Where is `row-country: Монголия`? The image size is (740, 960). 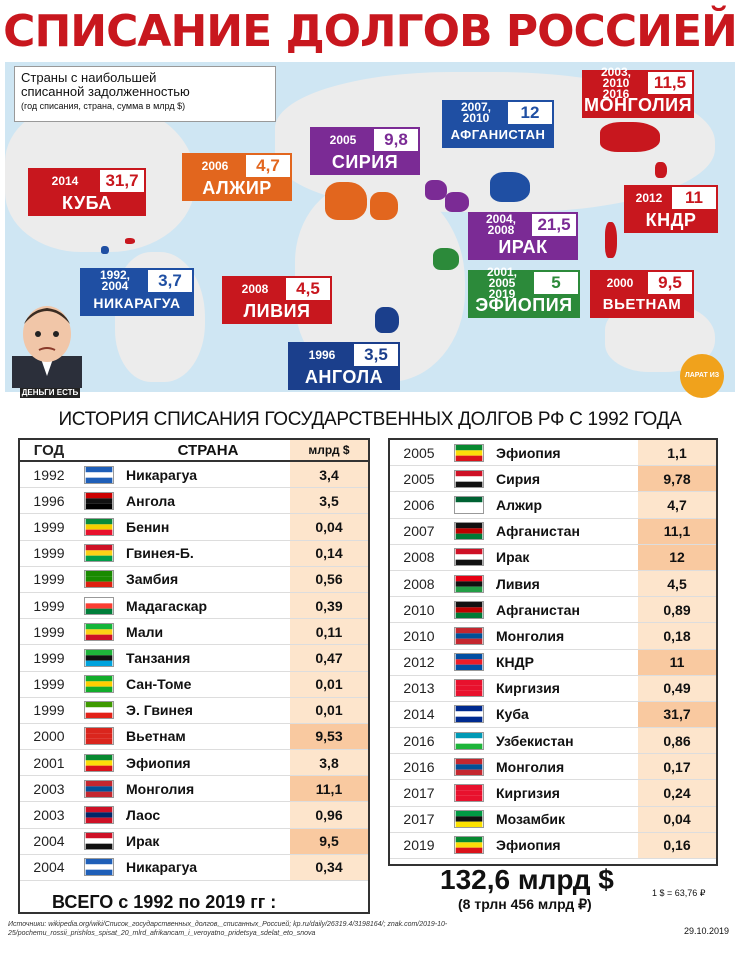 row-country: Монголия is located at coordinates (160, 788).